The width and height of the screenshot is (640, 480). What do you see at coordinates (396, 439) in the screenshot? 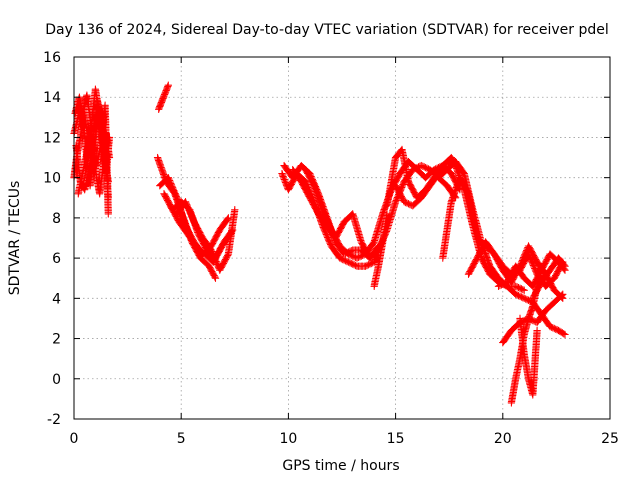
I see `x-tick-label: 15` at bounding box center [396, 439].